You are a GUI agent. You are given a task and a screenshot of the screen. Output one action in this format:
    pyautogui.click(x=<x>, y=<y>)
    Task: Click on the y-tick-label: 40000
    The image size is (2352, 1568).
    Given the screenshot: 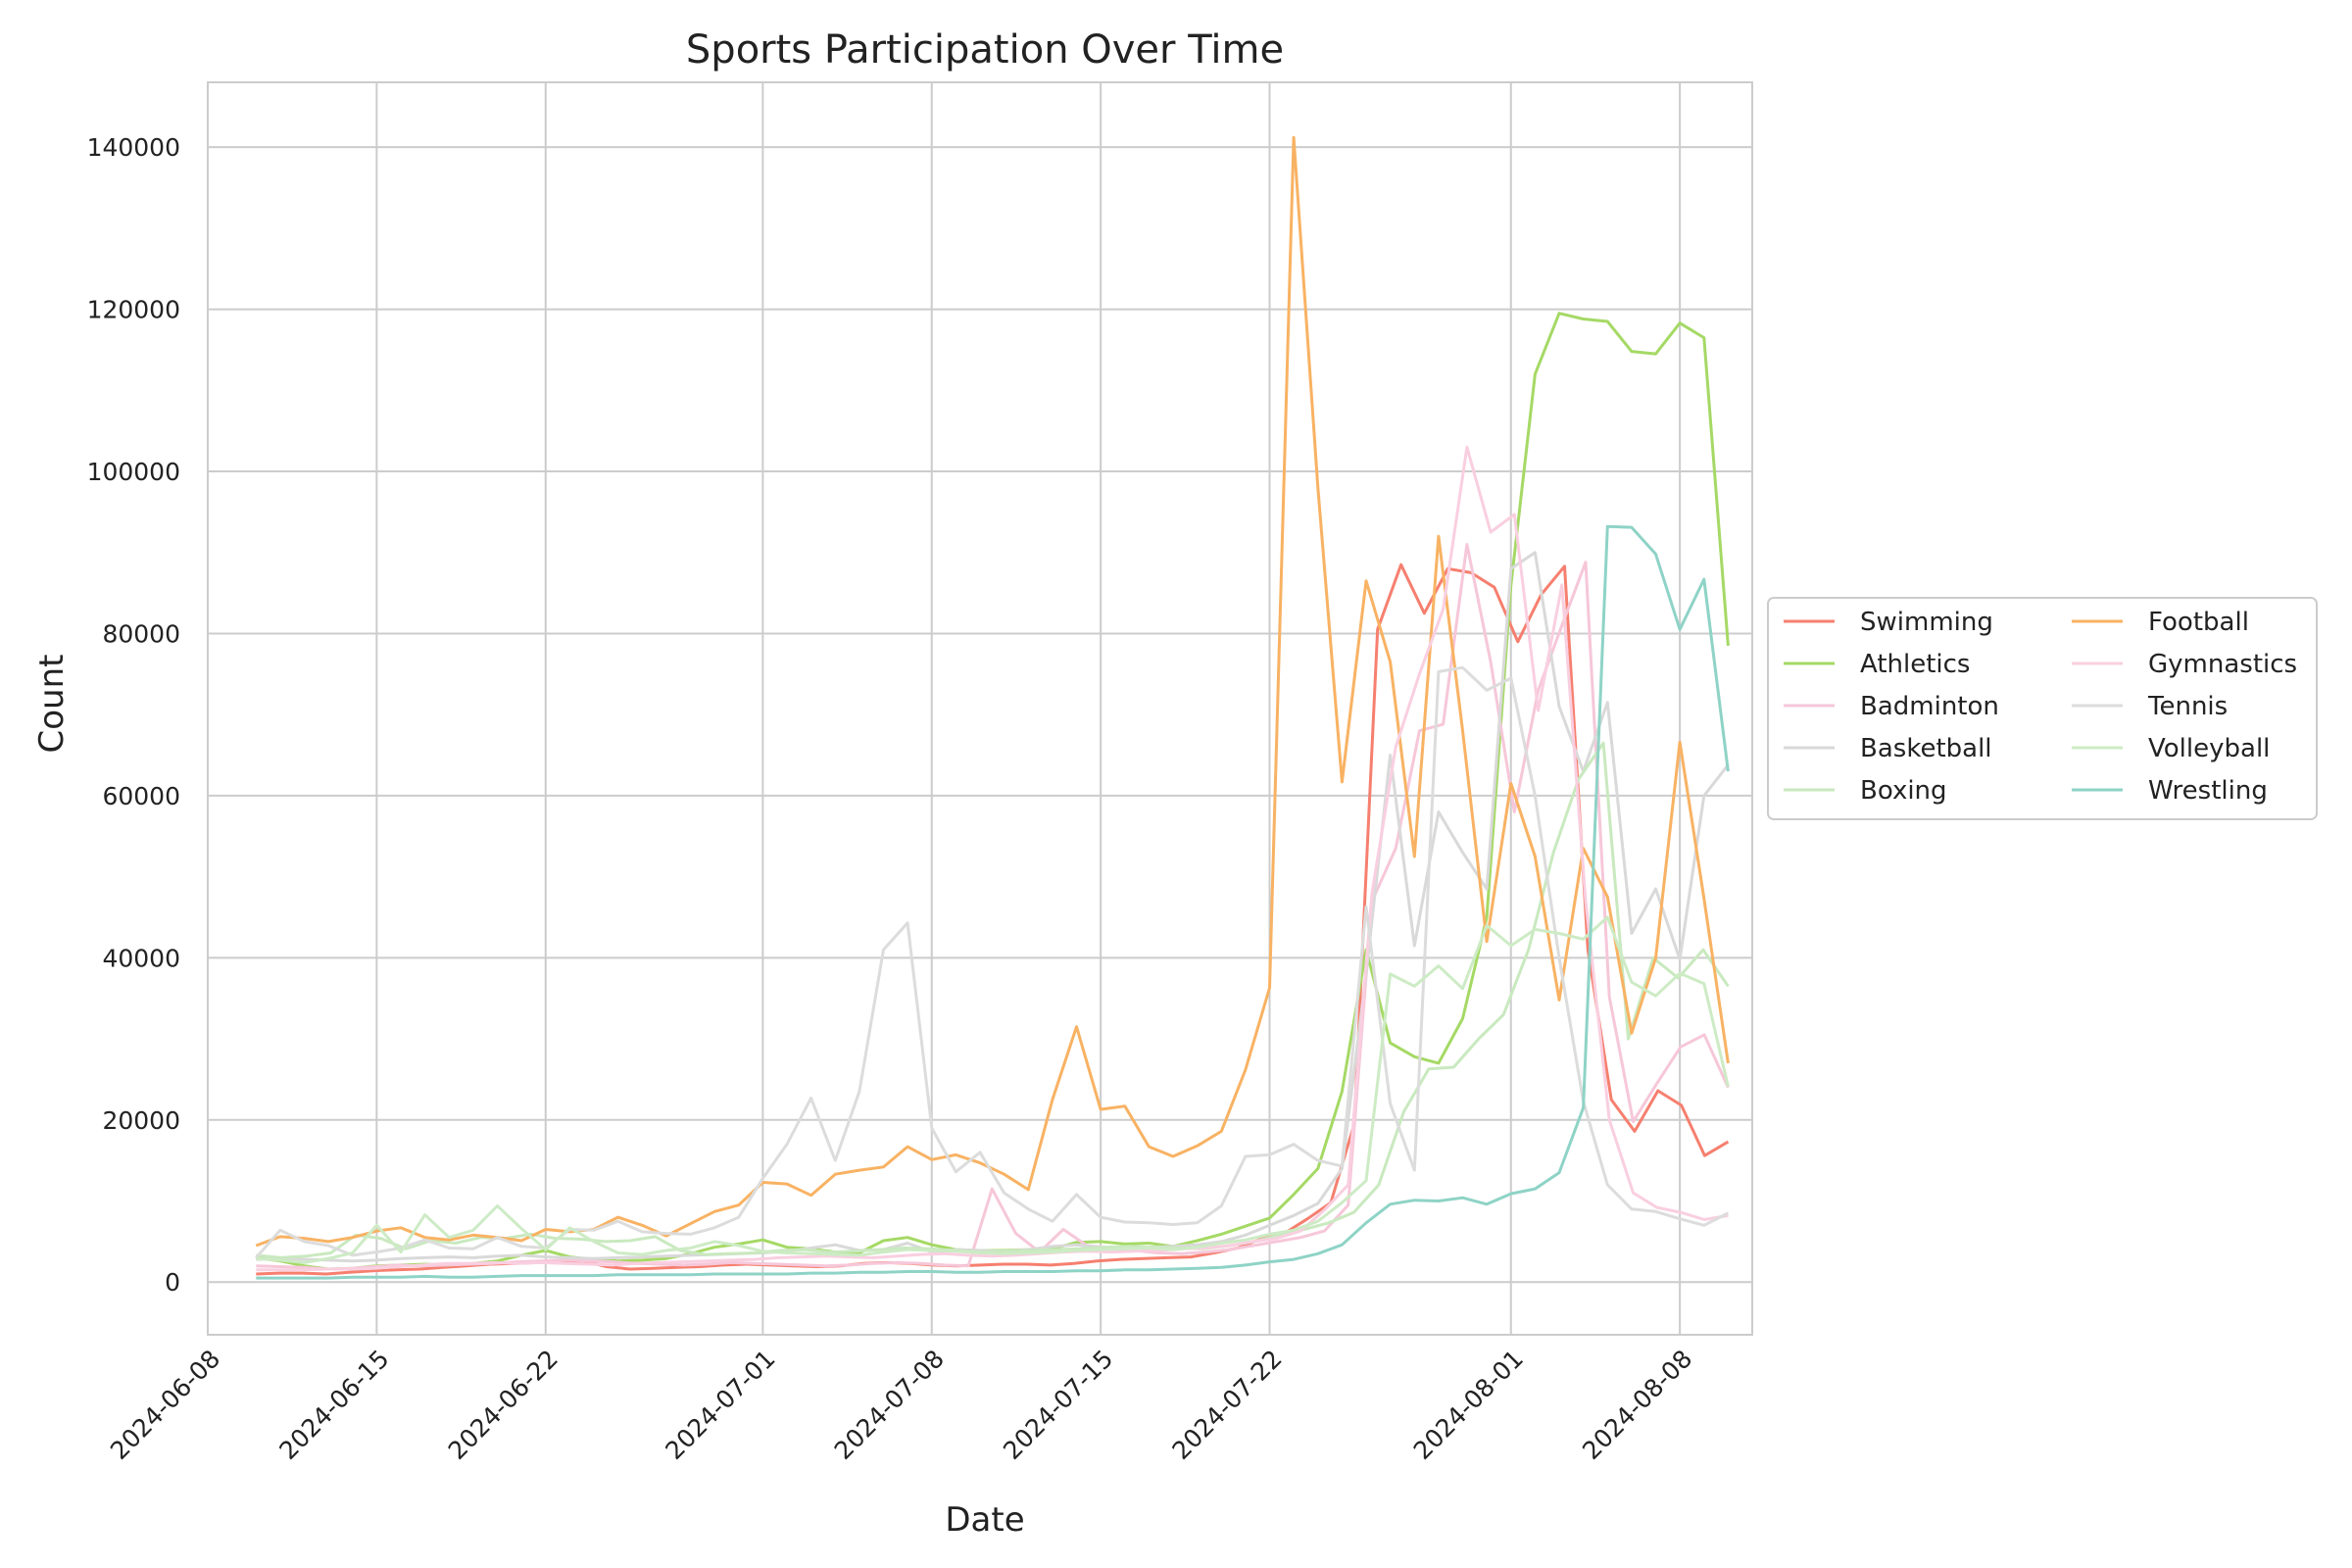 What is the action you would take?
    pyautogui.click(x=141, y=958)
    